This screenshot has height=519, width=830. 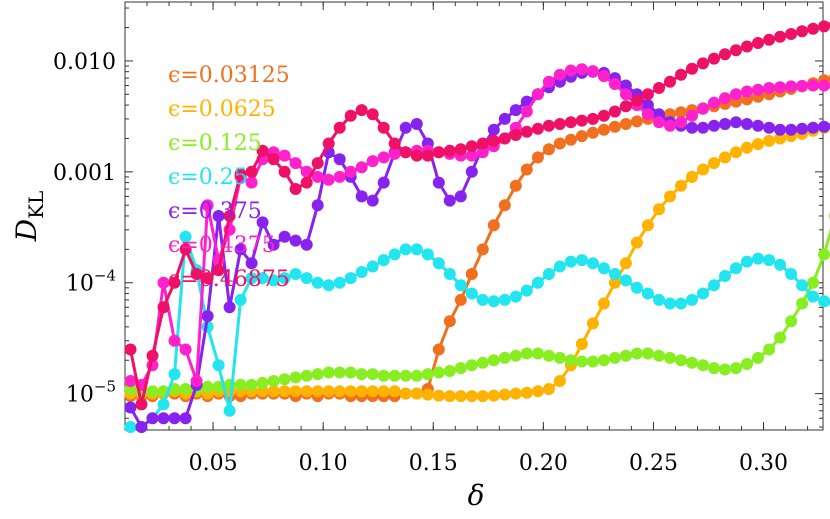 I want to click on y-axis-label-main: D, so click(x=26, y=230).